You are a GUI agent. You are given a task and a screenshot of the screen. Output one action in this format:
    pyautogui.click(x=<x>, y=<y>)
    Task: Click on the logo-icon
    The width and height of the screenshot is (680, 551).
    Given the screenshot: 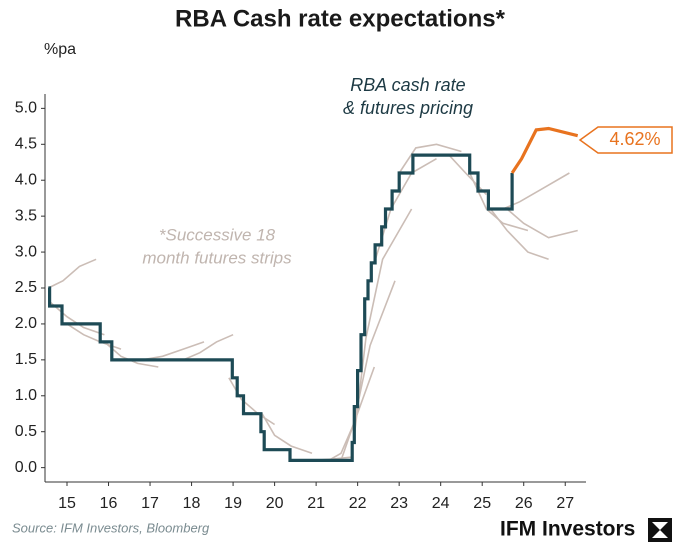 What is the action you would take?
    pyautogui.click(x=660, y=530)
    